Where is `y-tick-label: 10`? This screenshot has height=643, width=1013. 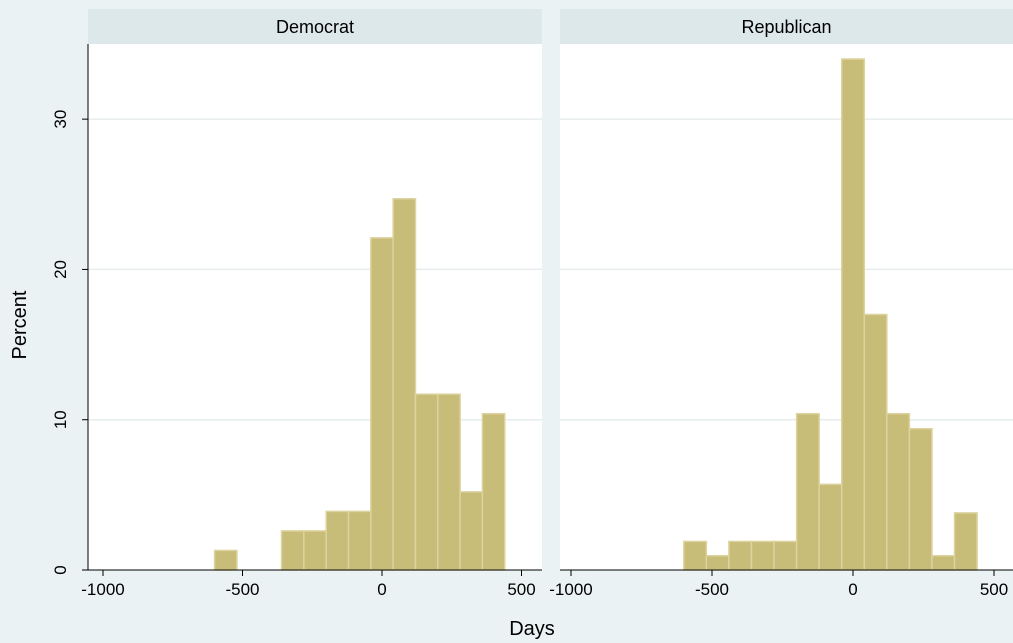
y-tick-label: 10 is located at coordinates (60, 419).